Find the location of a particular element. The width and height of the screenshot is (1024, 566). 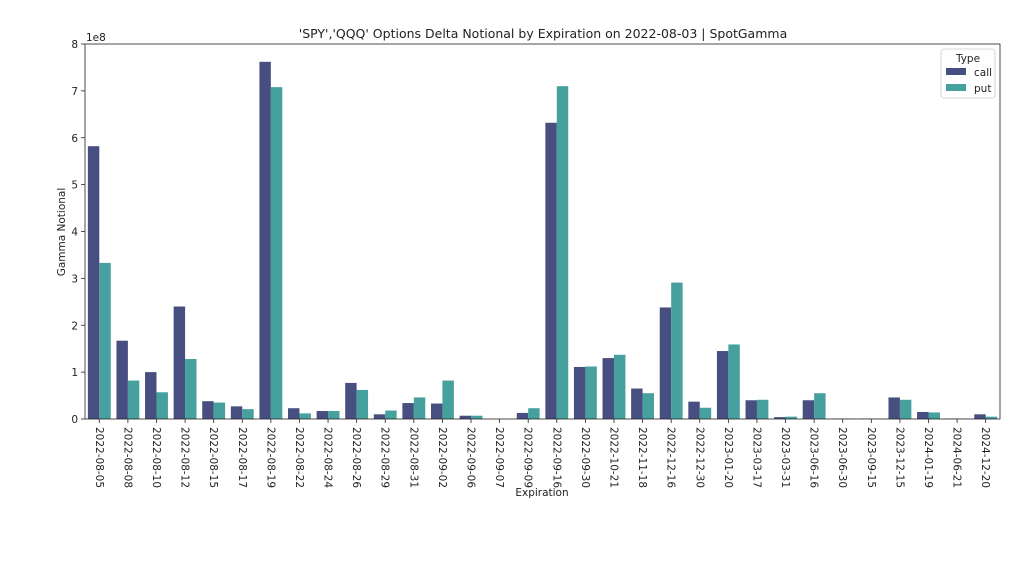

x-tick-label: 2022-08-31 is located at coordinates (413, 457).